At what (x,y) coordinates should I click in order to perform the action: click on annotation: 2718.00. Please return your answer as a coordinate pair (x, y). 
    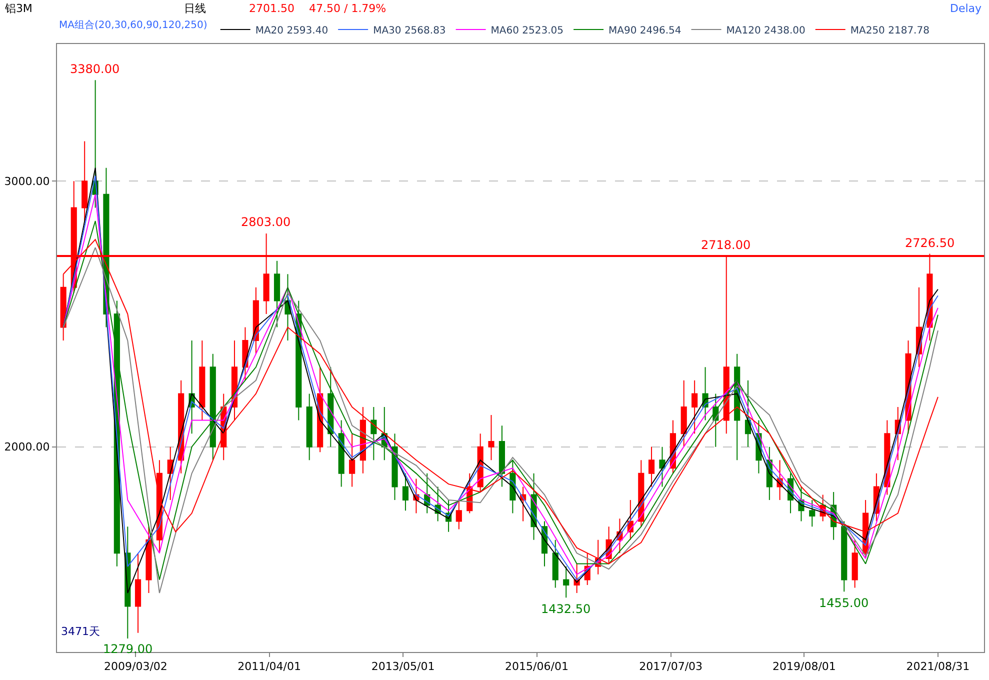
    Looking at the image, I should click on (726, 245).